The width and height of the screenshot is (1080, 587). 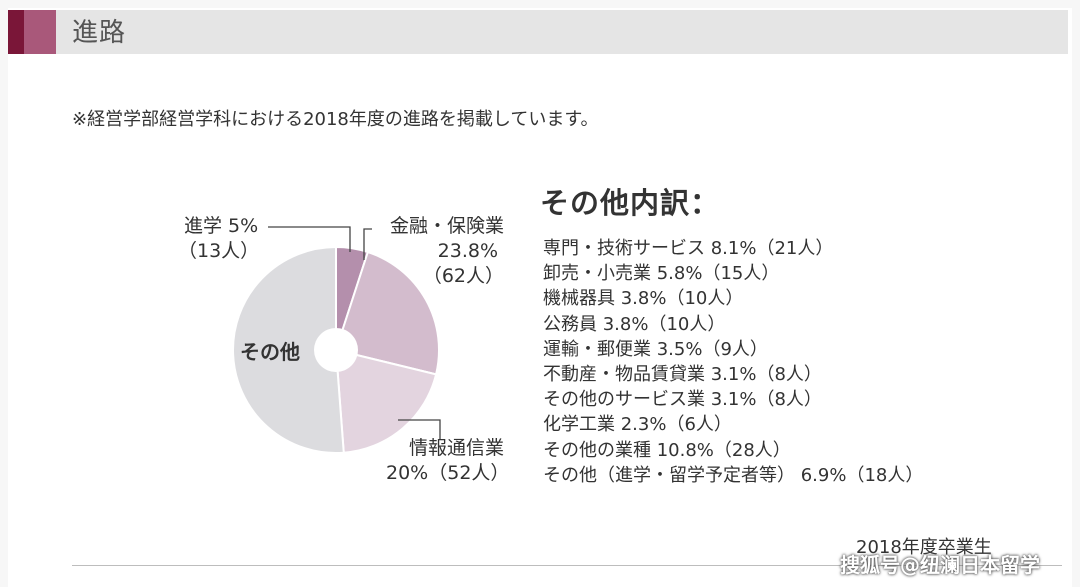 I want to click on header-accent-dark, so click(x=16, y=32).